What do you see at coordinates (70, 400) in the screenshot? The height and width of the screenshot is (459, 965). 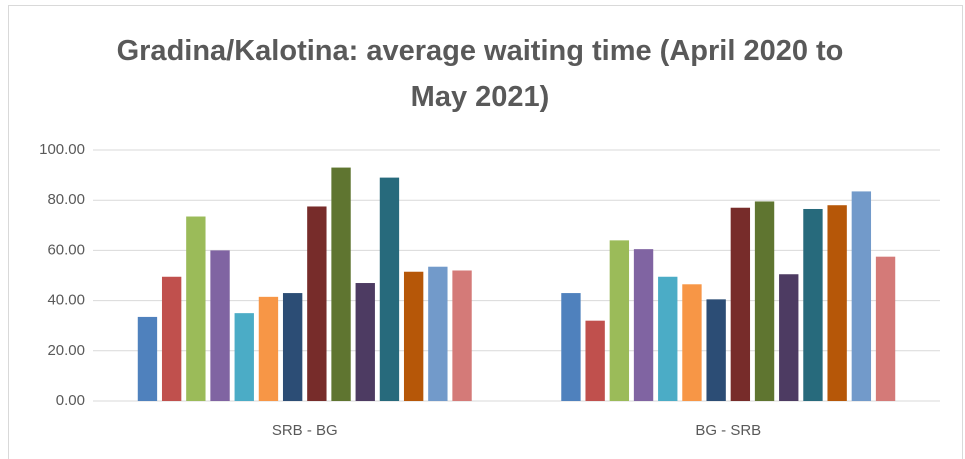 I see `y-tick-label: 0.00` at bounding box center [70, 400].